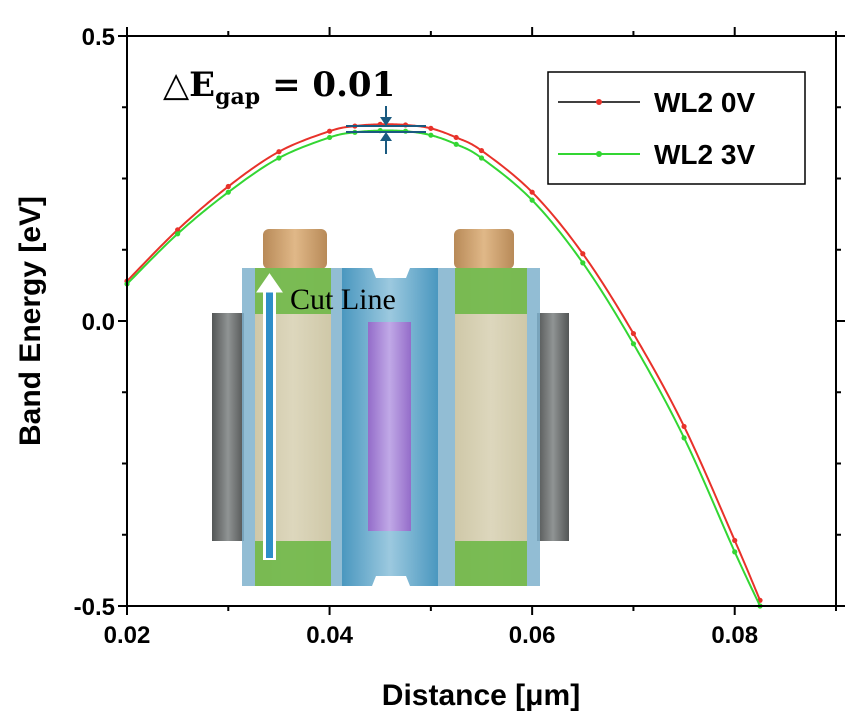  Describe the element at coordinates (553, 427) in the screenshot. I see `right-gate` at that location.